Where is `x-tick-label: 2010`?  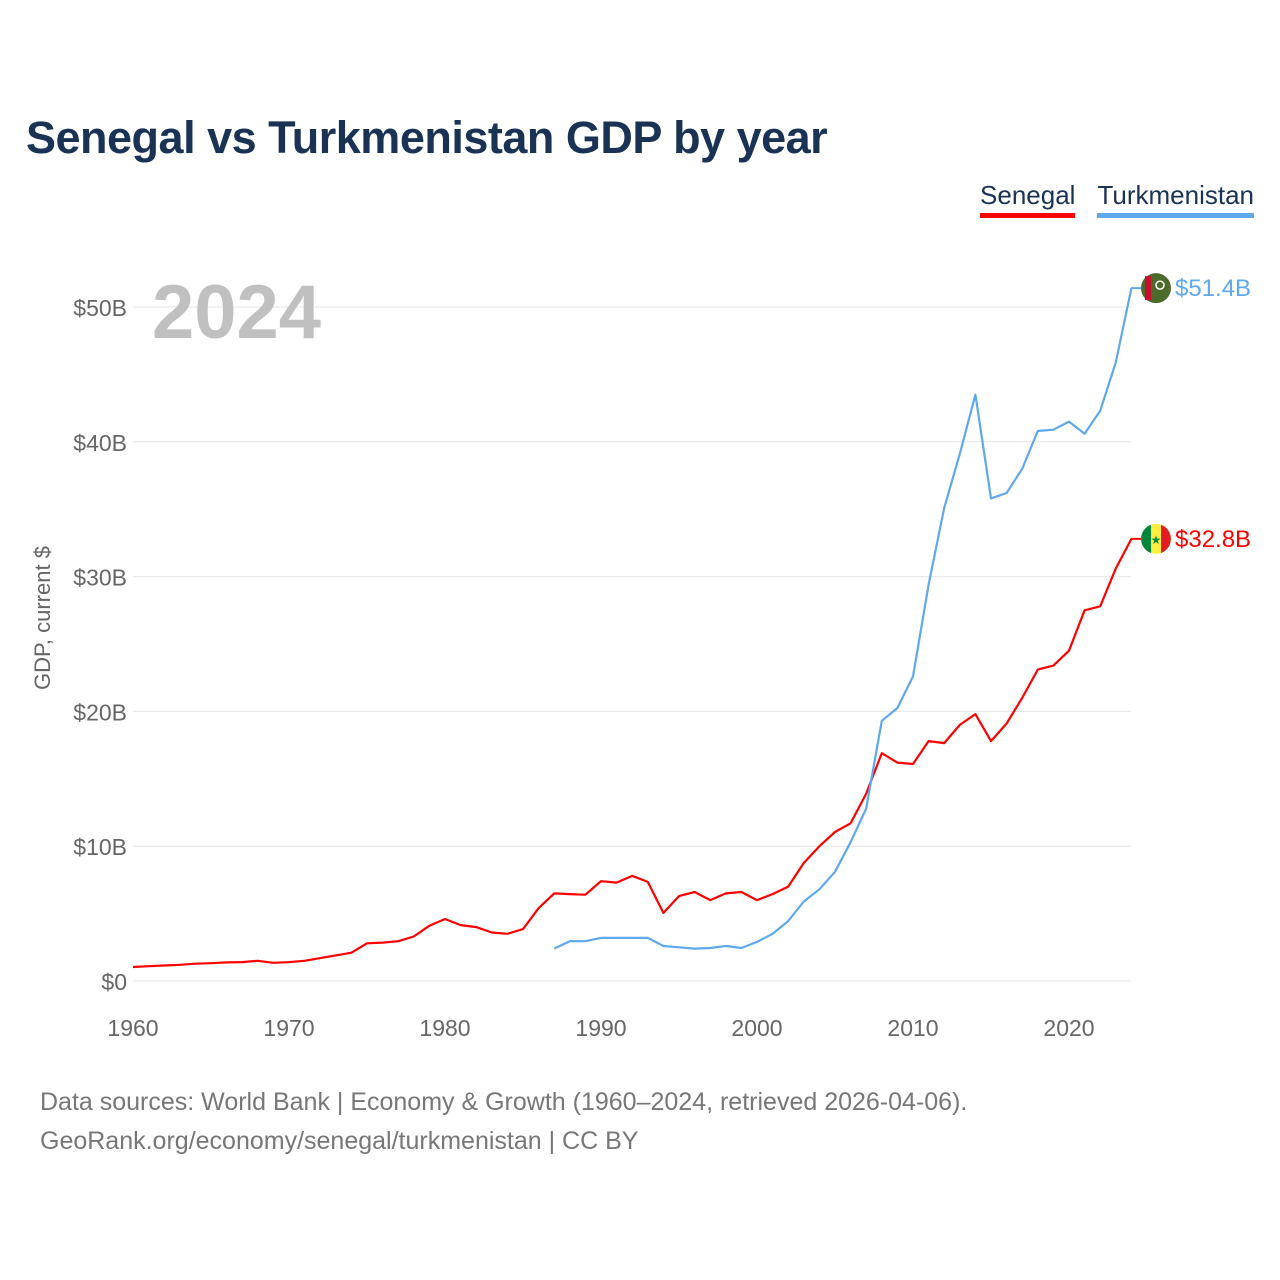
x-tick-label: 2010 is located at coordinates (912, 1028).